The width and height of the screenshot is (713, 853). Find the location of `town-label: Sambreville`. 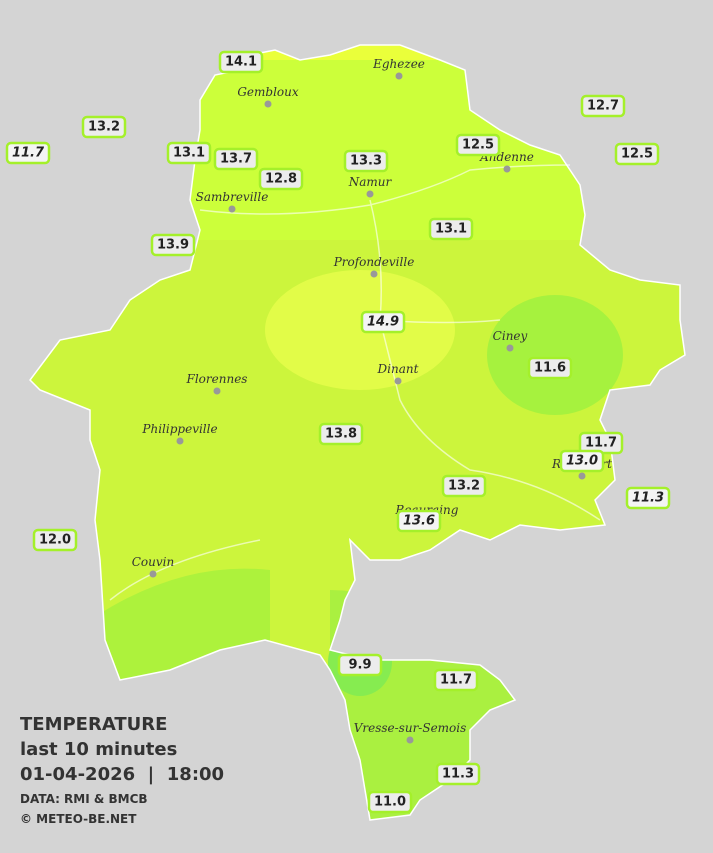

town-label: Sambreville is located at coordinates (232, 197).